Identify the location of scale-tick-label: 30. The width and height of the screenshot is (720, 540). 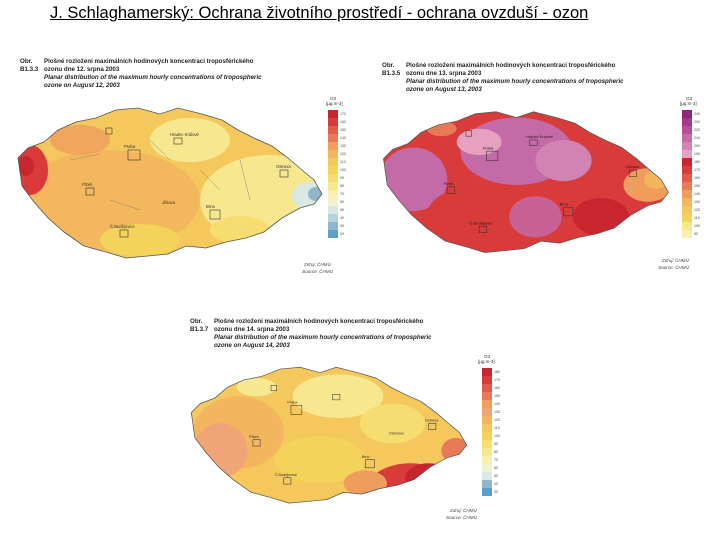
(496, 492).